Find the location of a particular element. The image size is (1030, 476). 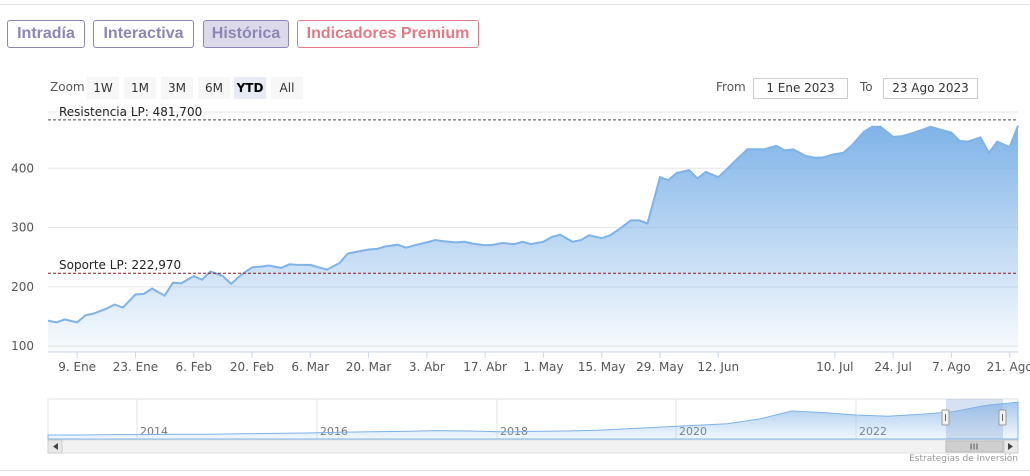

x-tick-label: 24. Jul is located at coordinates (892, 367).